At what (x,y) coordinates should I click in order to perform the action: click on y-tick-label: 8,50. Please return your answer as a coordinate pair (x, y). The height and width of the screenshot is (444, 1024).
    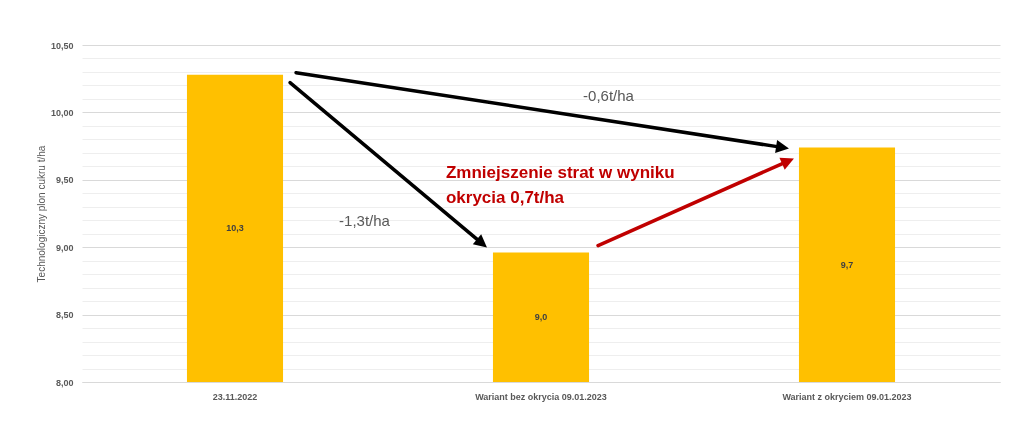
    Looking at the image, I should click on (64, 315).